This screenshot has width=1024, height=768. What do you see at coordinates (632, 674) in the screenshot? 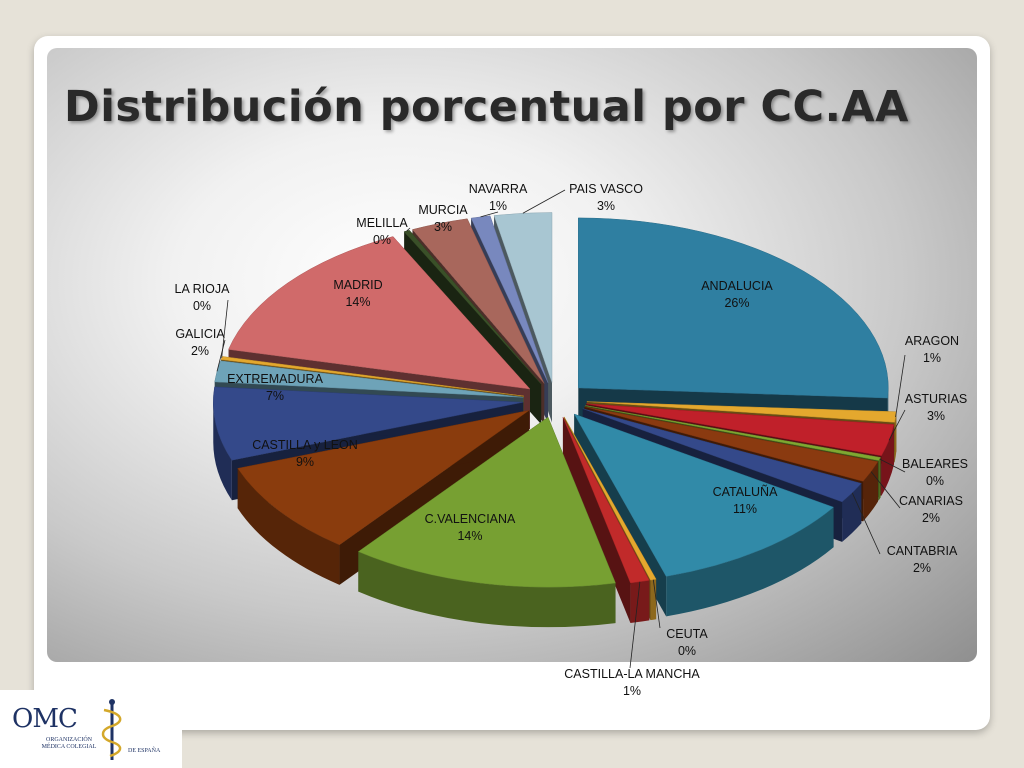
I see `slice-label: CASTILLA-LA MANCHA` at bounding box center [632, 674].